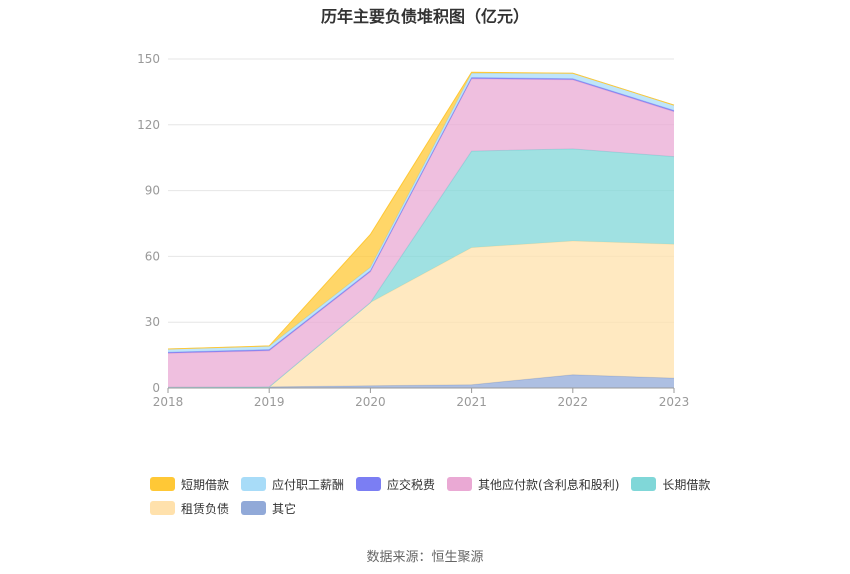  What do you see at coordinates (148, 59) in the screenshot?
I see `y-tick-label: 150` at bounding box center [148, 59].